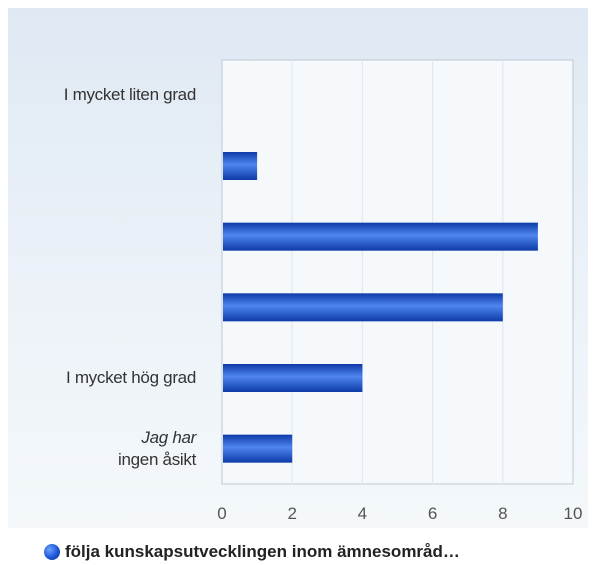 This screenshot has width=596, height=565. What do you see at coordinates (503, 513) in the screenshot?
I see `x-tick-label: 8` at bounding box center [503, 513].